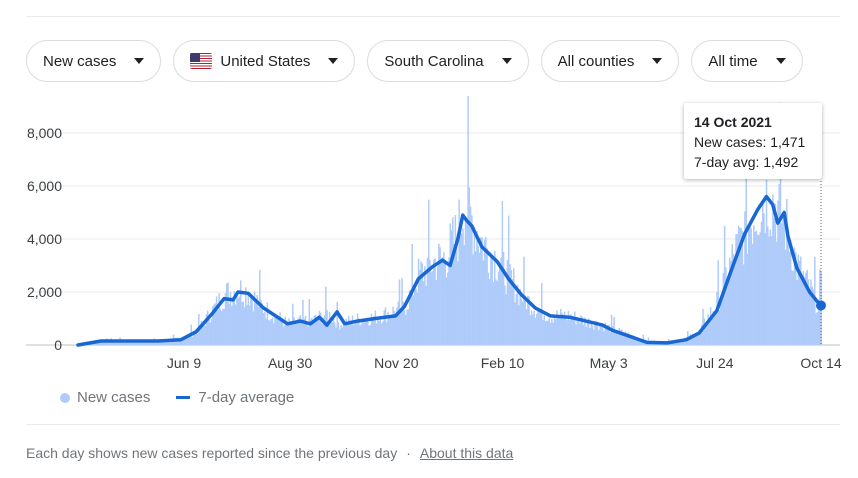 The width and height of the screenshot is (858, 478). Describe the element at coordinates (396, 363) in the screenshot. I see `x-tick-label: Nov 20` at that location.